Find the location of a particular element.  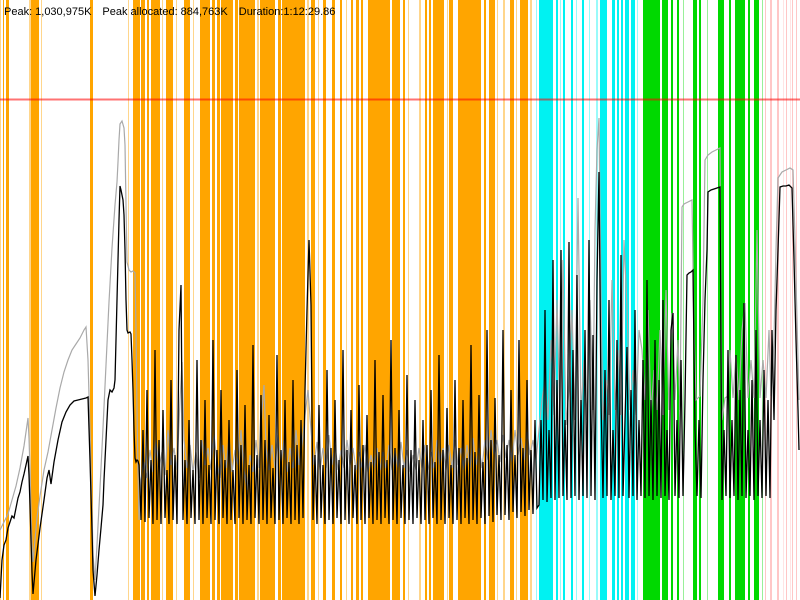

peak-value: 1,030,975K is located at coordinates (63, 12).